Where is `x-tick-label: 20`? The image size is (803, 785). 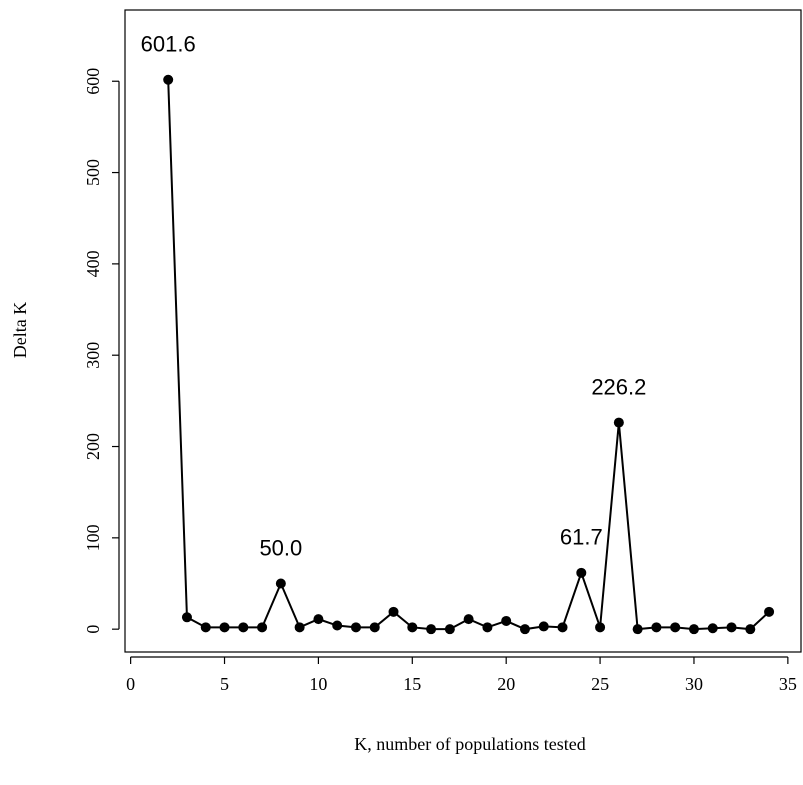
x-tick-label: 20 is located at coordinates (506, 684).